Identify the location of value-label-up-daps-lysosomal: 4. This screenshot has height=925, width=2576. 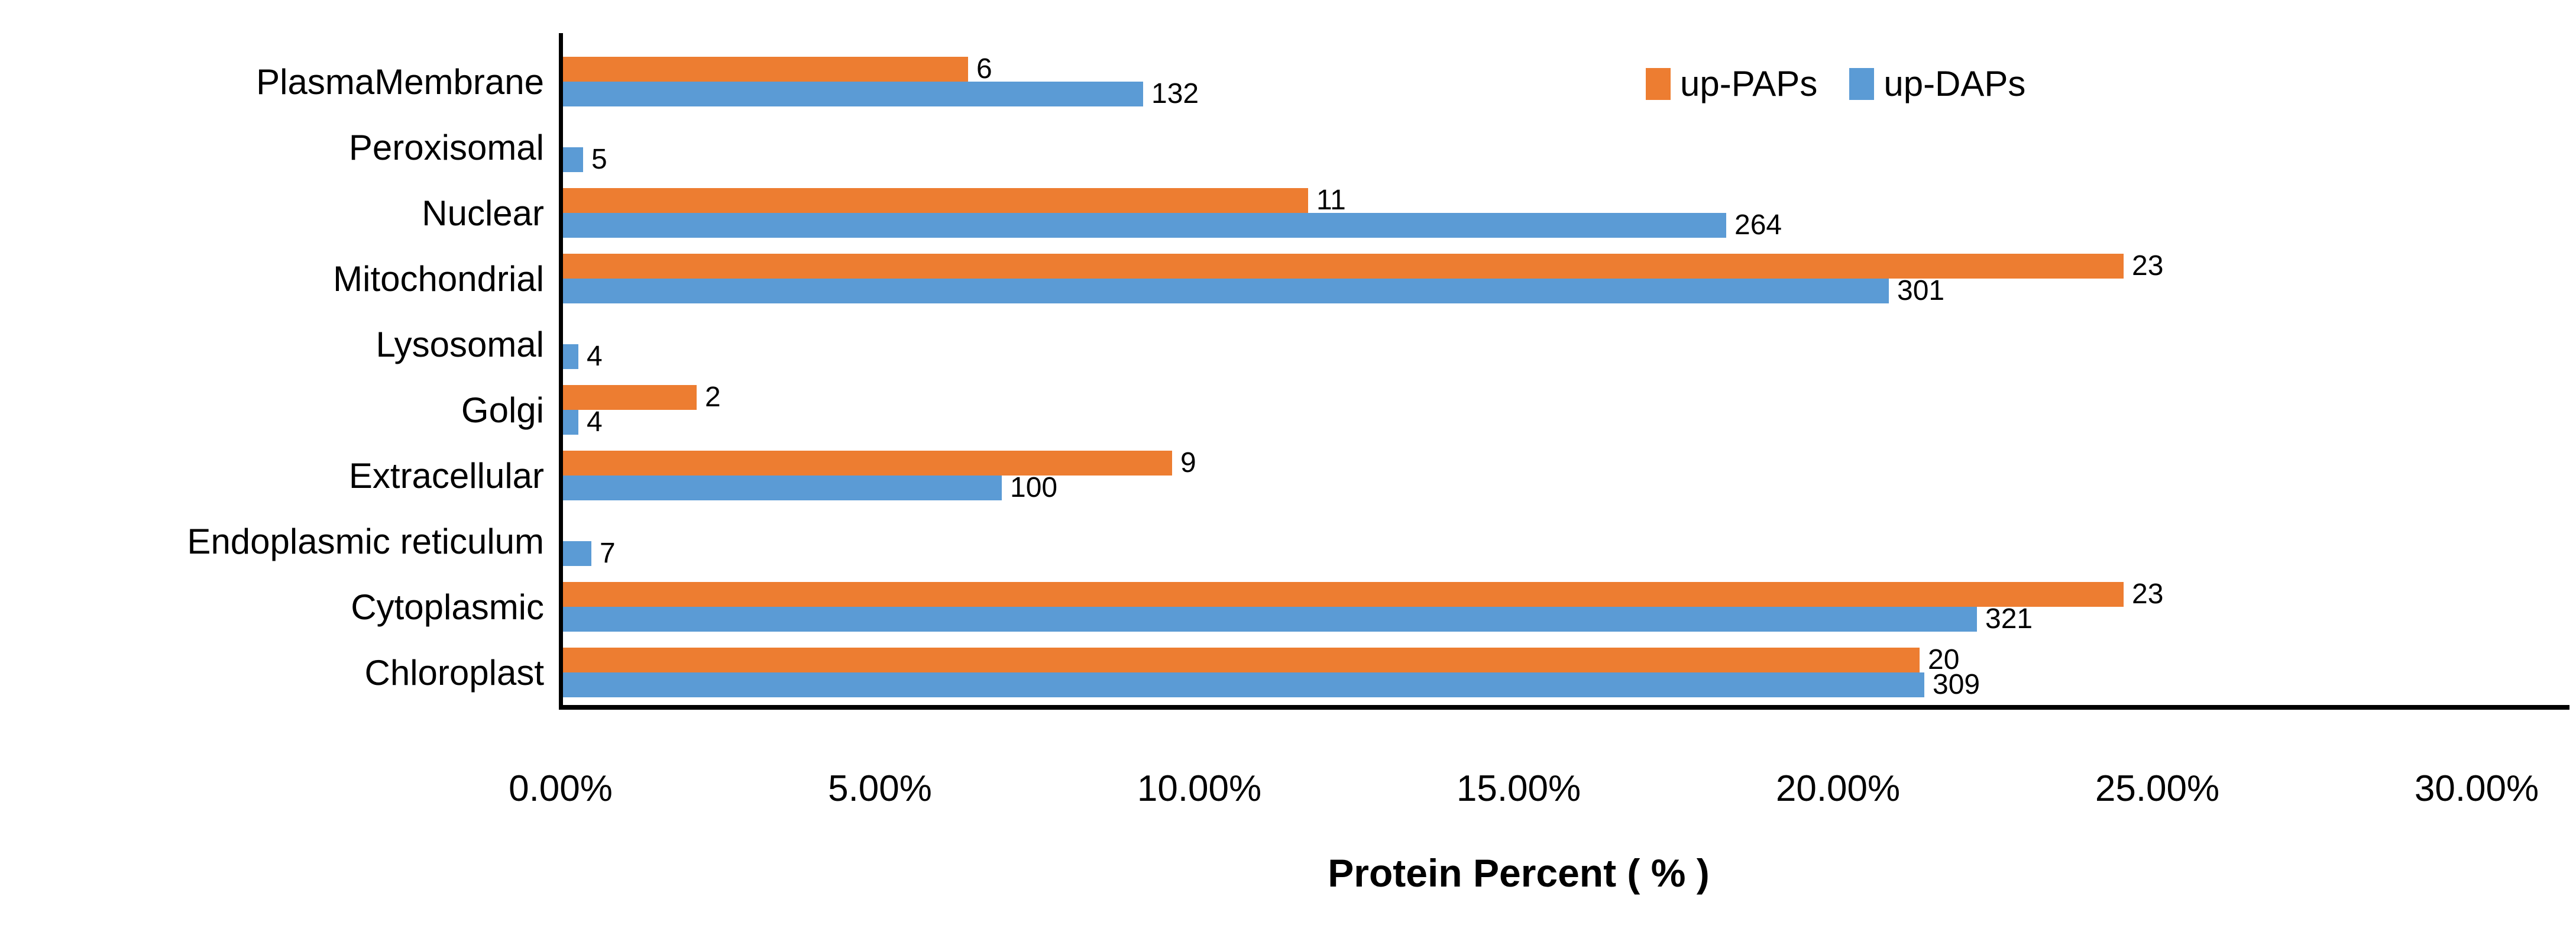
(595, 357).